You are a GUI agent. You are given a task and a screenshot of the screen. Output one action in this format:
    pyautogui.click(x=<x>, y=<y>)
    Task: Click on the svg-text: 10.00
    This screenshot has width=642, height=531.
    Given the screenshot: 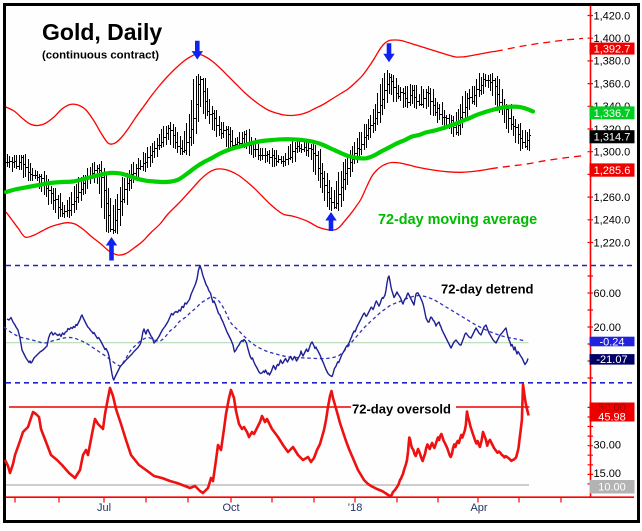 What is the action you would take?
    pyautogui.click(x=612, y=488)
    